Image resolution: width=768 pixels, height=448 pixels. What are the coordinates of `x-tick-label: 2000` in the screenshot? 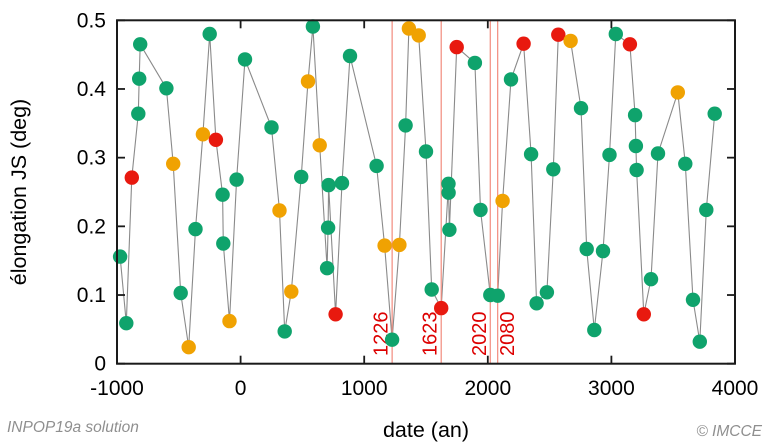 It's located at (487, 388).